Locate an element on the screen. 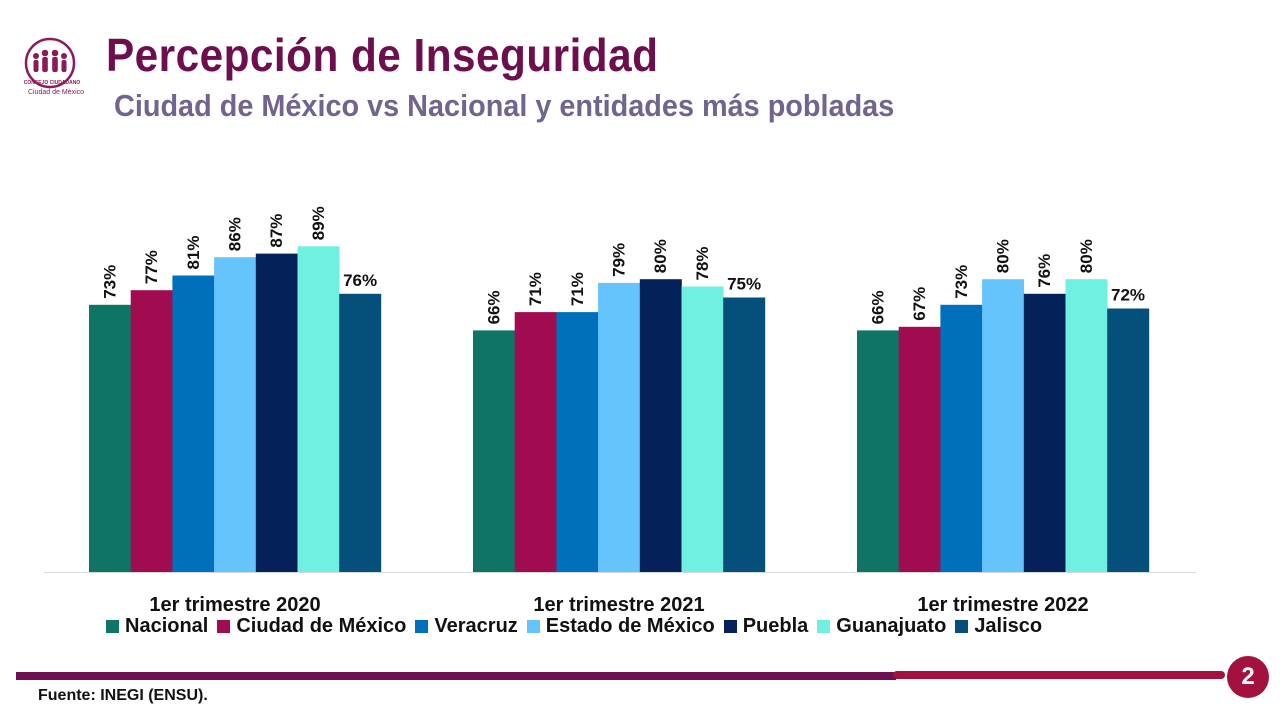  legend-label: Ciudad de México is located at coordinates (321, 626).